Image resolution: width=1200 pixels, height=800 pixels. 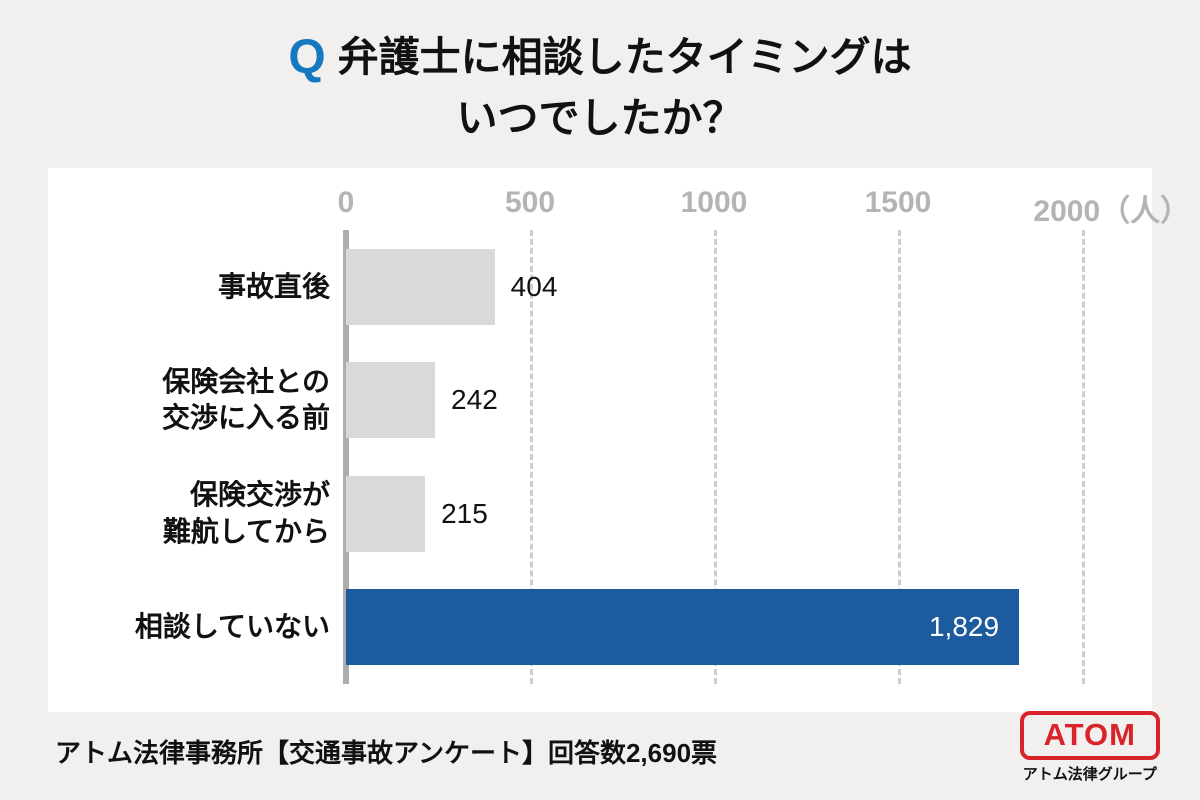 What do you see at coordinates (346, 202) in the screenshot?
I see `tick-label: 0` at bounding box center [346, 202].